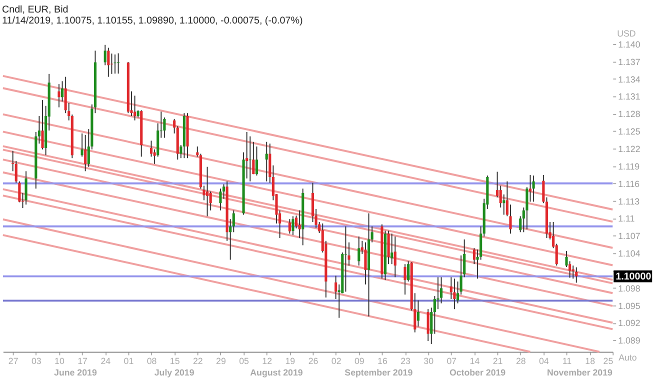  Describe the element at coordinates (359, 361) in the screenshot. I see `x-tick-label: 09` at that location.